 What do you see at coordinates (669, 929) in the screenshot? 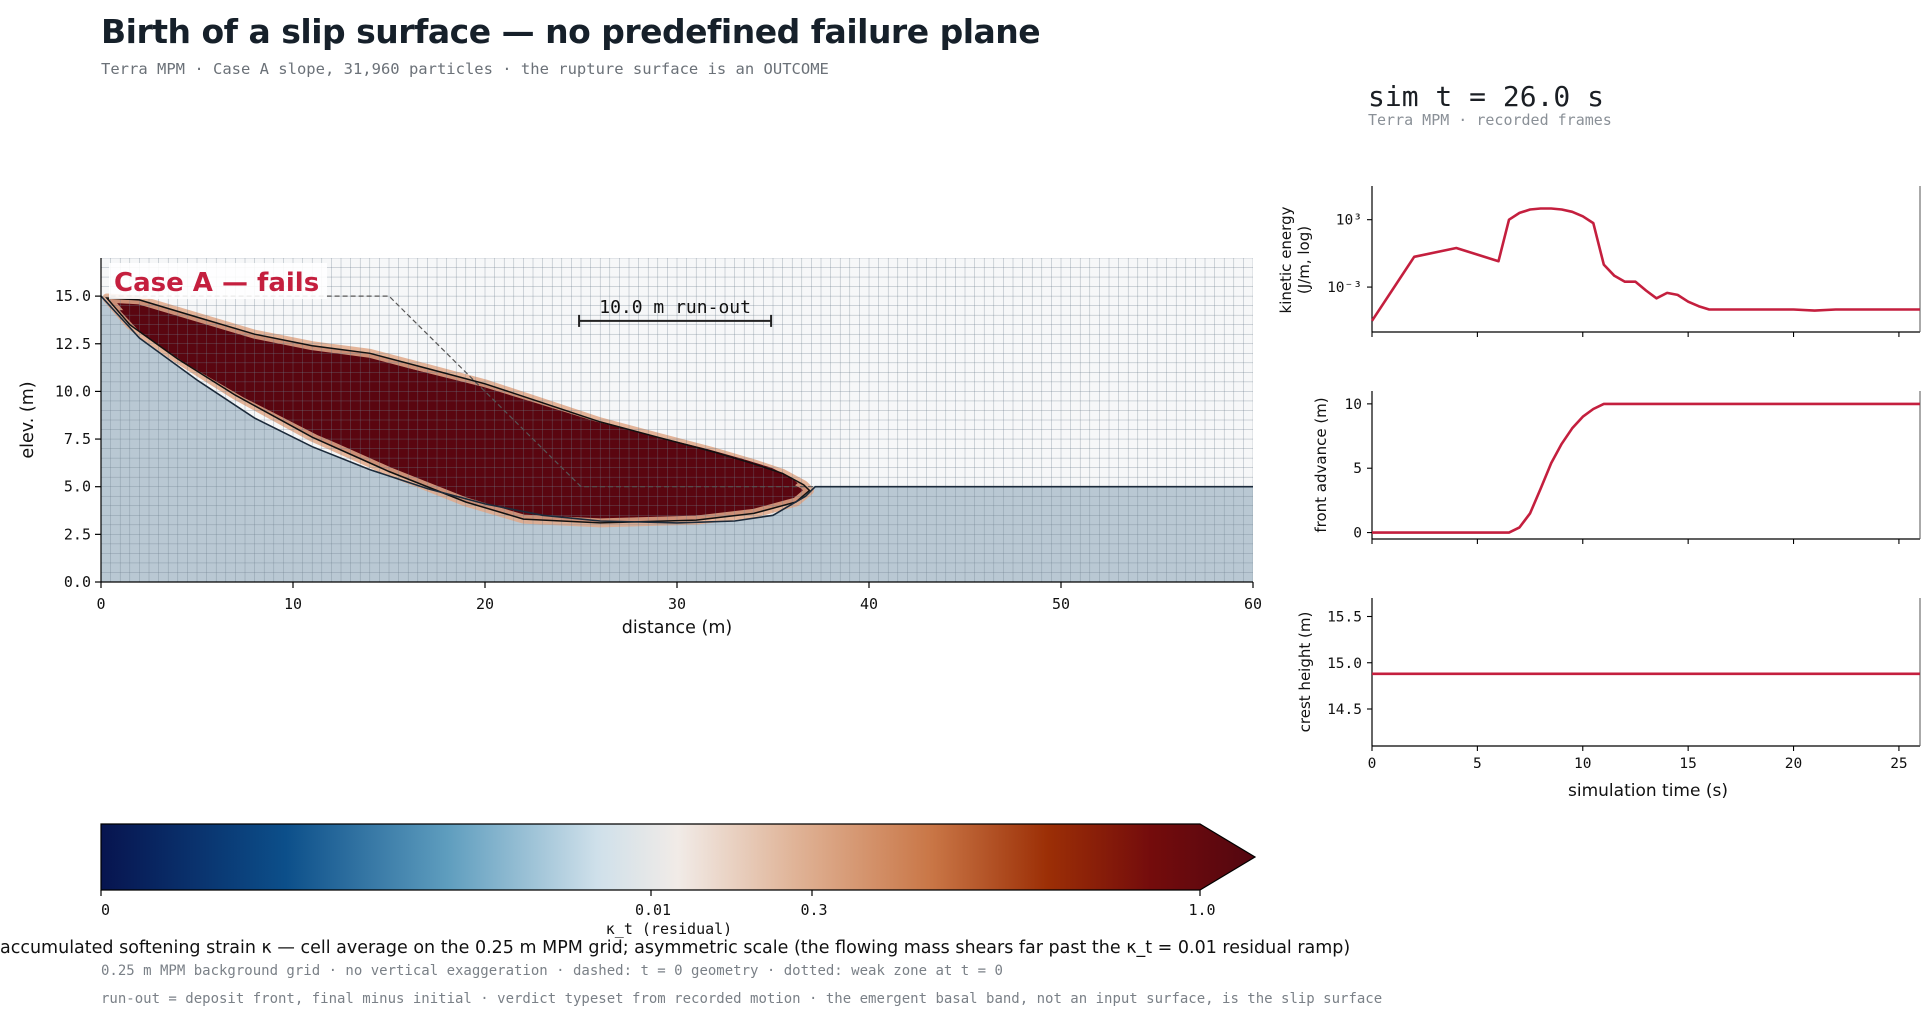
I see `colorbar-label: κ_t (residual)` at bounding box center [669, 929].